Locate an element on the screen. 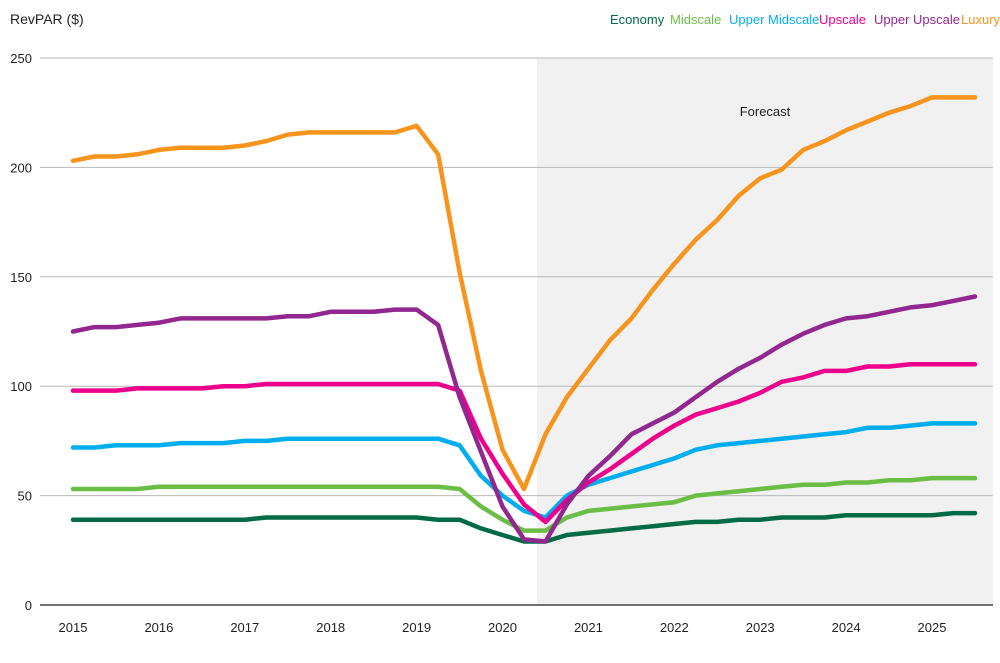  y-tick-label: 0 is located at coordinates (28, 605).